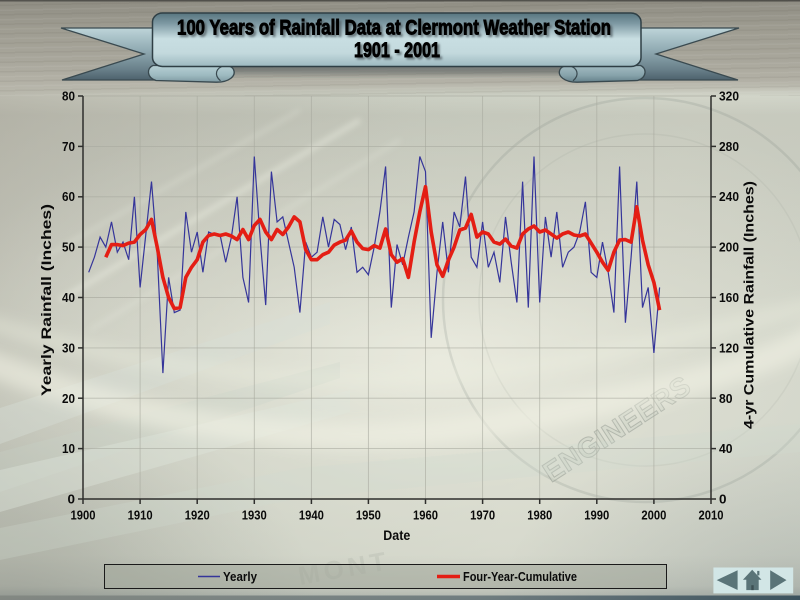 The width and height of the screenshot is (800, 600). What do you see at coordinates (520, 577) in the screenshot?
I see `svg-text: Four-Year-Cumulative` at bounding box center [520, 577].